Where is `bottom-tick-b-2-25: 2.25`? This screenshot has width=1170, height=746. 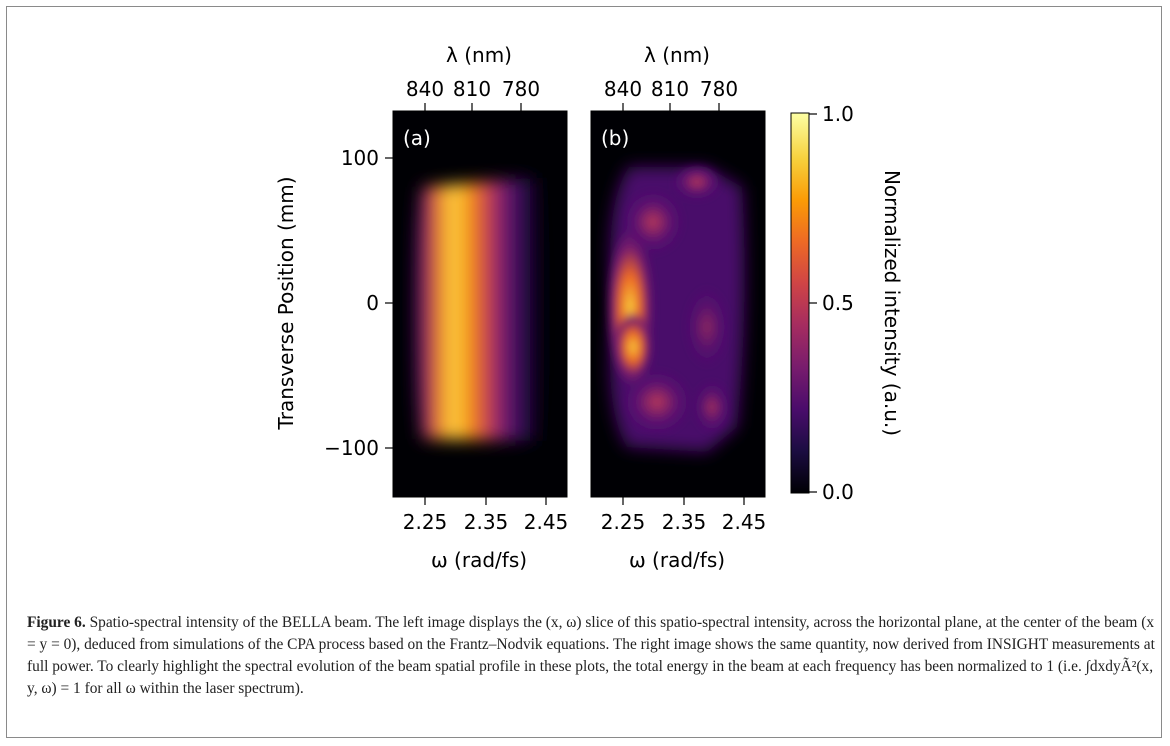 bottom-tick-b-2-25: 2.25 is located at coordinates (623, 522).